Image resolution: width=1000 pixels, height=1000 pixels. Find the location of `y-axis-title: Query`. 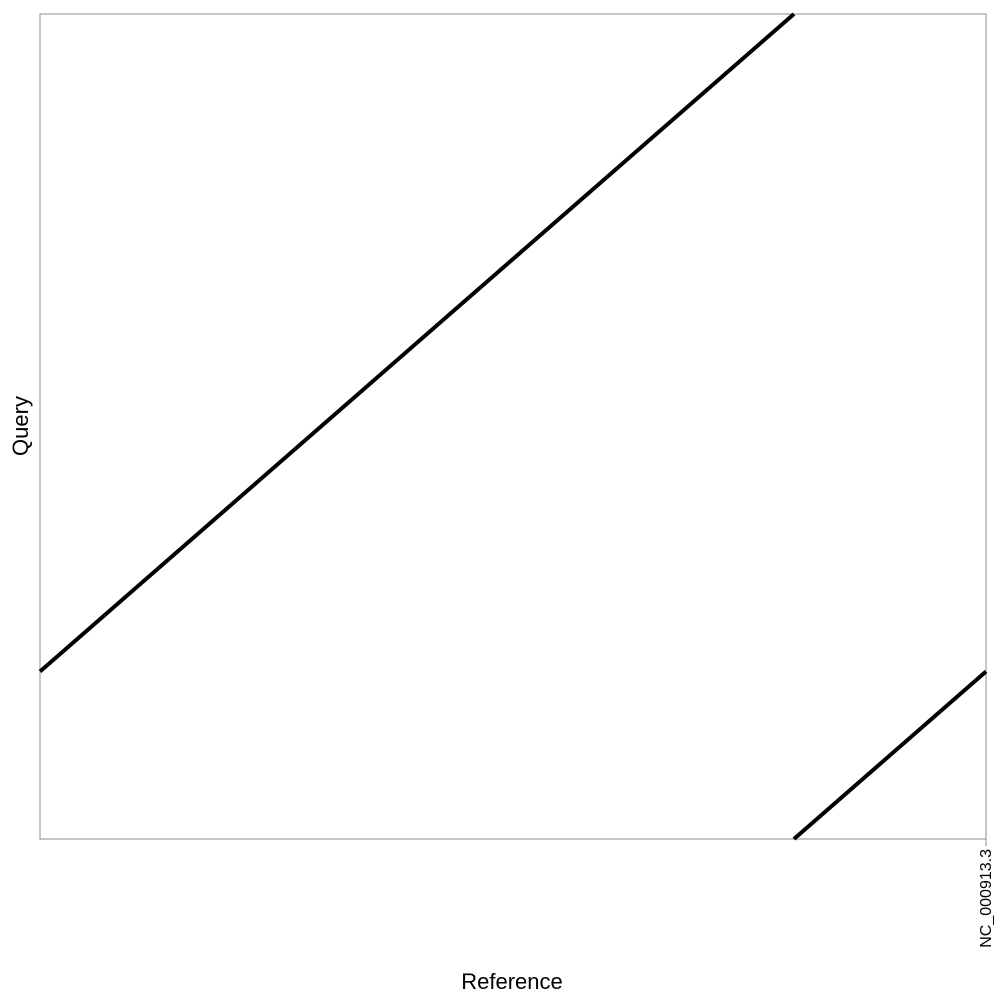

y-axis-title: Query is located at coordinates (20, 426).